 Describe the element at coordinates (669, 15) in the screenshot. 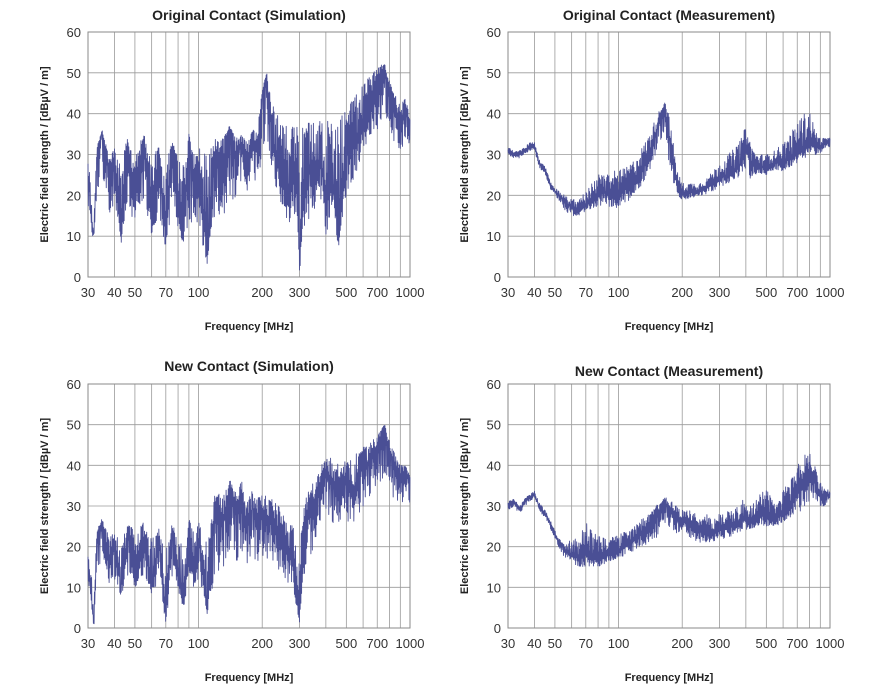

I see `chart-title: Original Contact (Measurement)` at that location.